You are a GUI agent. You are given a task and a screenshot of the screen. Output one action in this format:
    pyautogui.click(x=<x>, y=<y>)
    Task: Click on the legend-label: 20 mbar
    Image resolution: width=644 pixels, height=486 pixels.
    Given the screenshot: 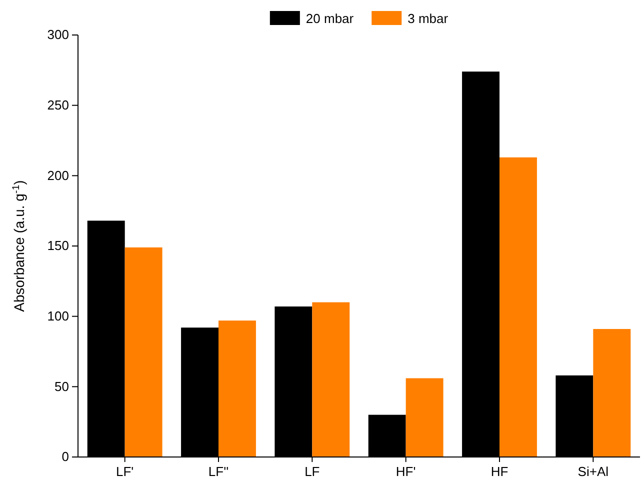 What is the action you would take?
    pyautogui.click(x=330, y=18)
    